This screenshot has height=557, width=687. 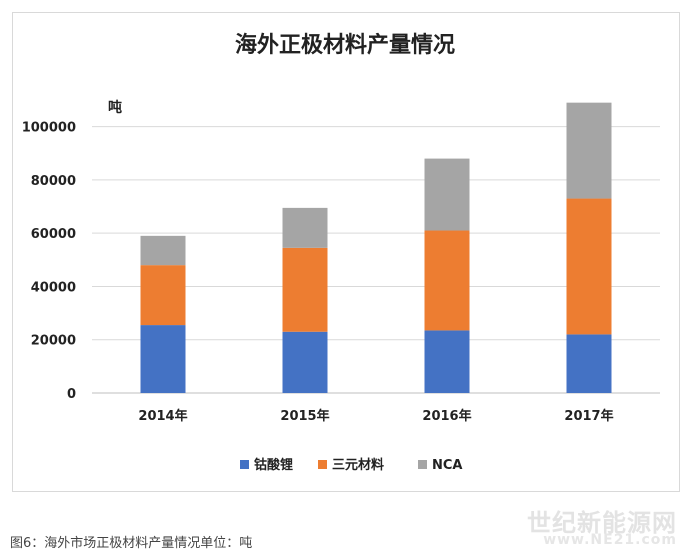 I want to click on y-tick-label: 100000, so click(x=49, y=128).